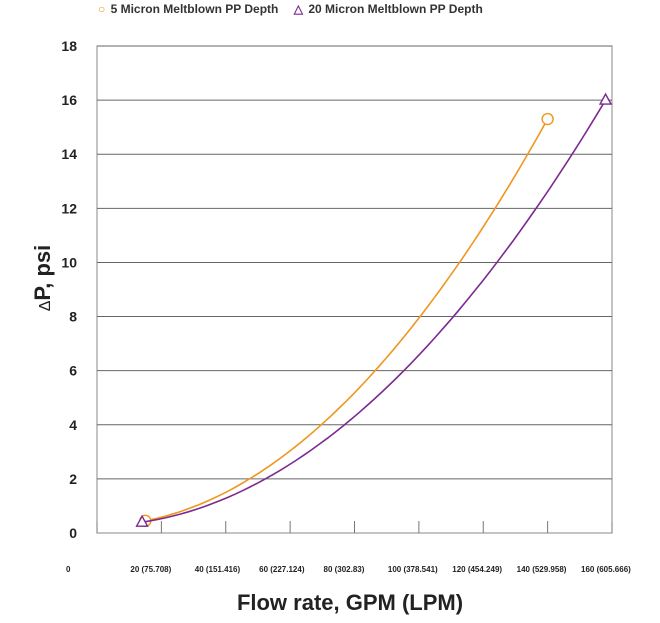  What do you see at coordinates (344, 569) in the screenshot?
I see `x-tick-label: 80 (302.83)` at bounding box center [344, 569].